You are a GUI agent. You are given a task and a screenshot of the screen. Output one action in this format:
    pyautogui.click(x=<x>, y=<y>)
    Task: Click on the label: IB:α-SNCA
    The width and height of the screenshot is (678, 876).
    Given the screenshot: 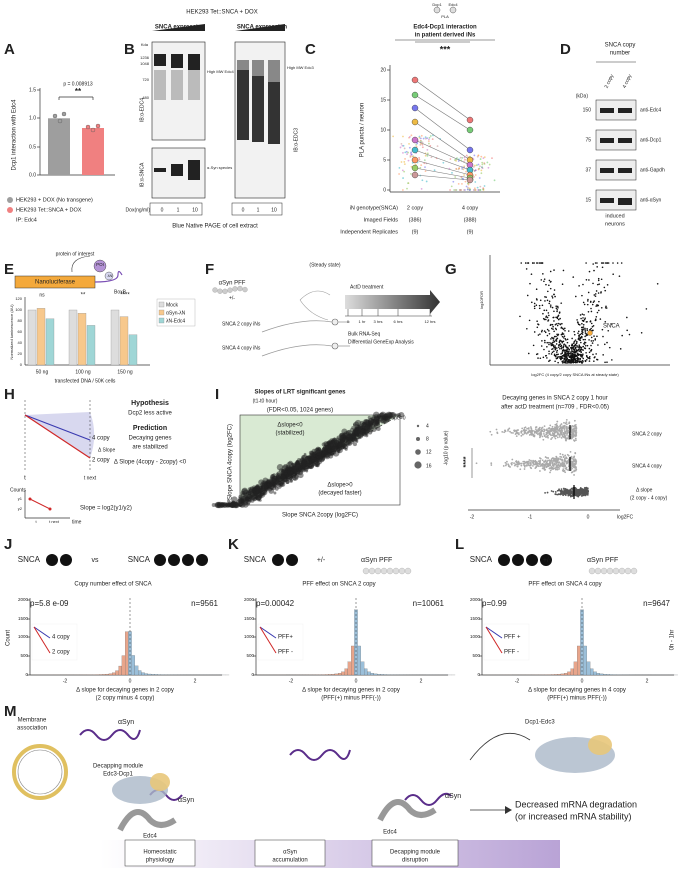 What is the action you would take?
    pyautogui.click(x=142, y=174)
    